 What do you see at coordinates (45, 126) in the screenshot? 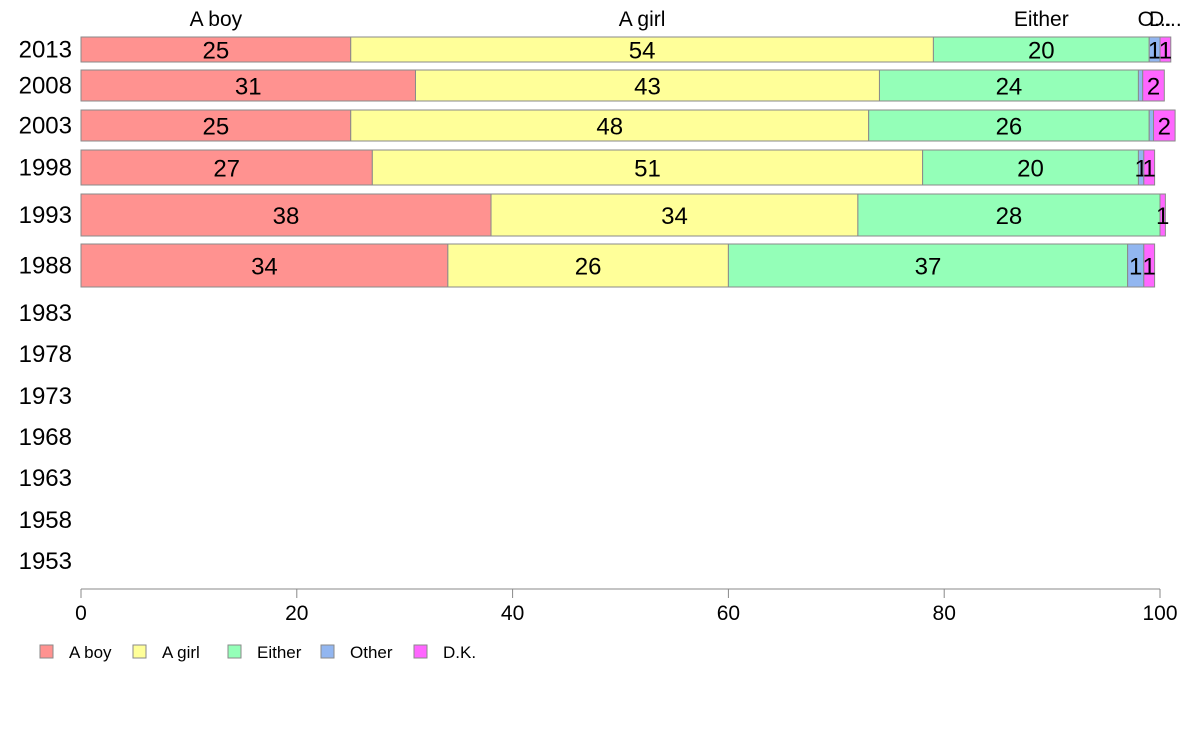
I see `category-label-2003: 2003` at bounding box center [45, 126].